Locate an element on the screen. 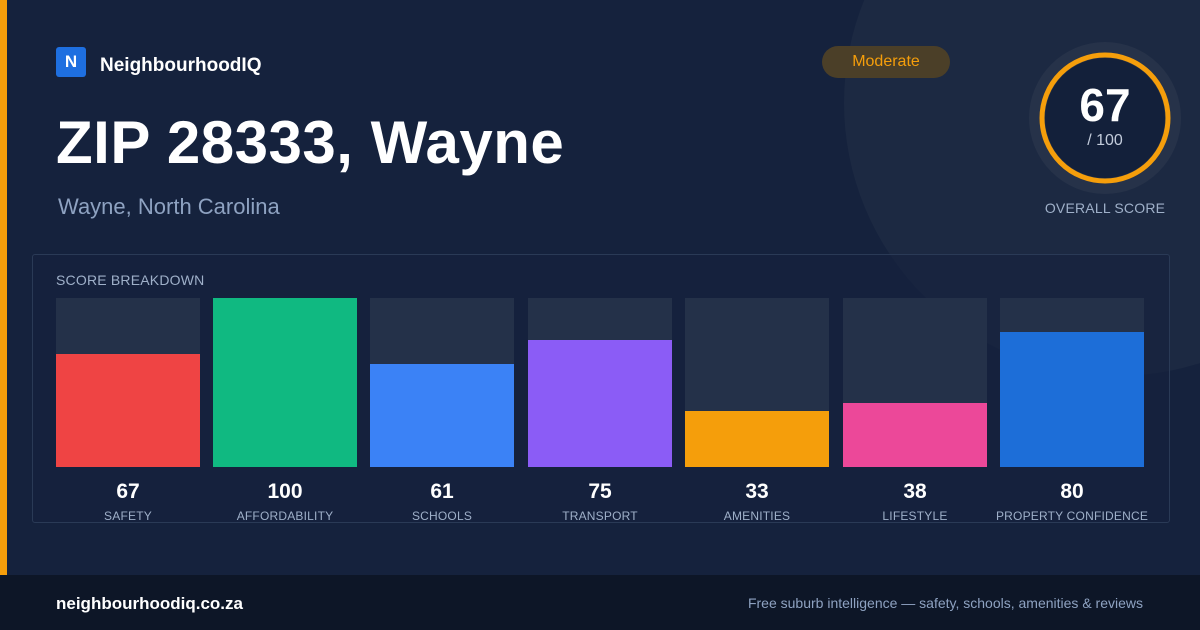 The height and width of the screenshot is (630, 1200). score-label: PROPERTY CONFIDENCE is located at coordinates (1072, 516).